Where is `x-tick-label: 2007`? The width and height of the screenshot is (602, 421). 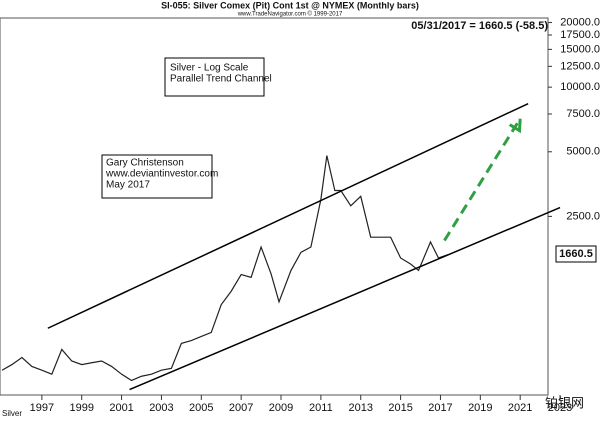 x-tick-label: 2007 is located at coordinates (241, 408).